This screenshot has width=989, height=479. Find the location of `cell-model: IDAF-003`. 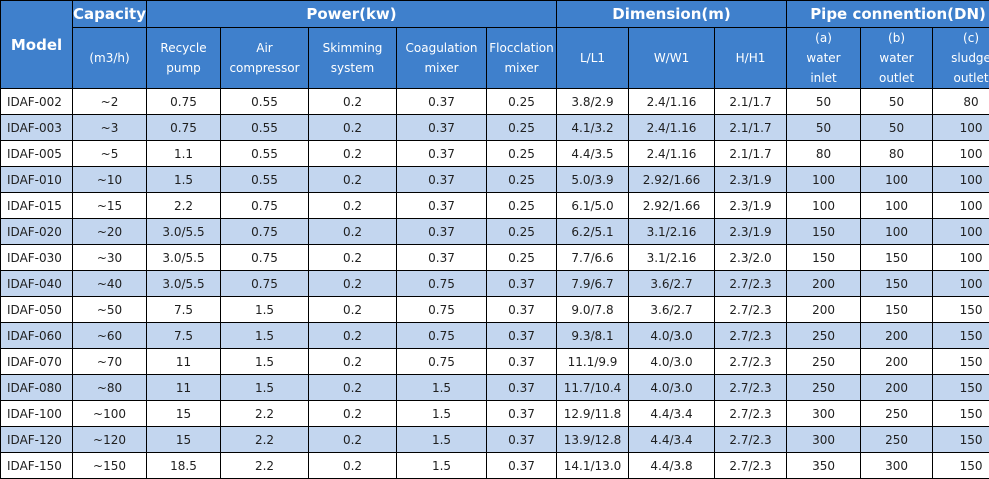

cell-model: IDAF-003 is located at coordinates (37, 128).